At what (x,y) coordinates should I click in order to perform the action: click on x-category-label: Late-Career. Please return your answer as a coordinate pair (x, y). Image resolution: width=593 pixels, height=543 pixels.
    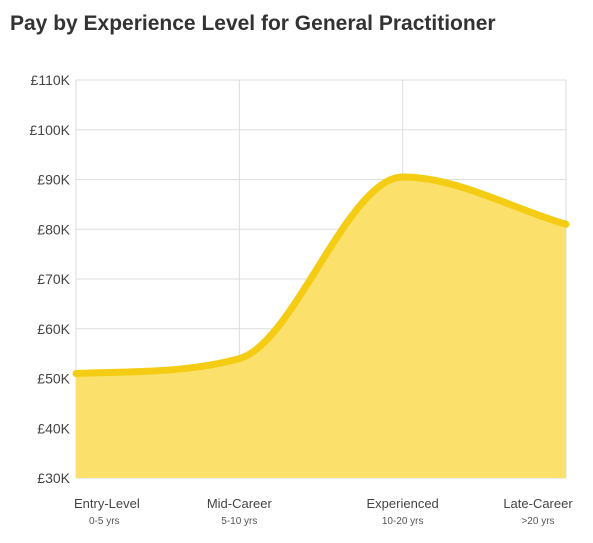
    Looking at the image, I should click on (538, 503).